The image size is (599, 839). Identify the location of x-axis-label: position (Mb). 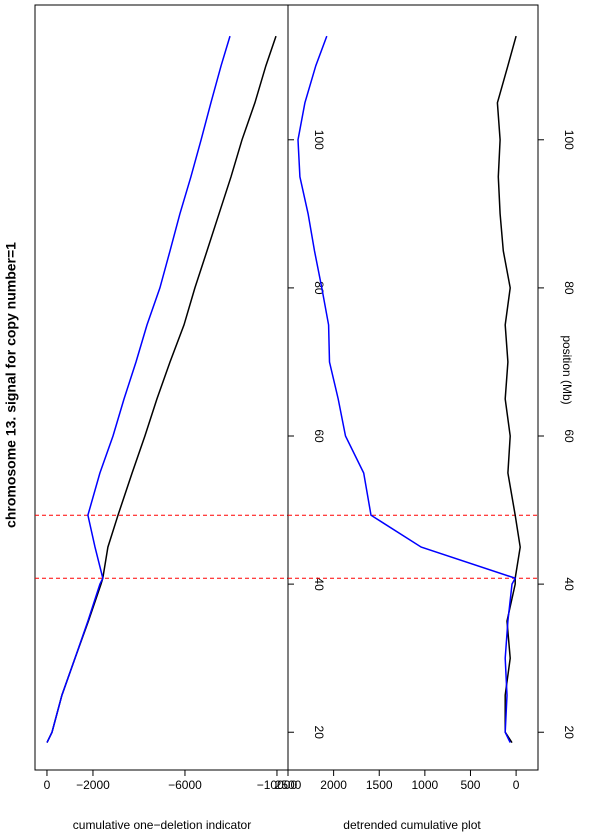
(567, 369).